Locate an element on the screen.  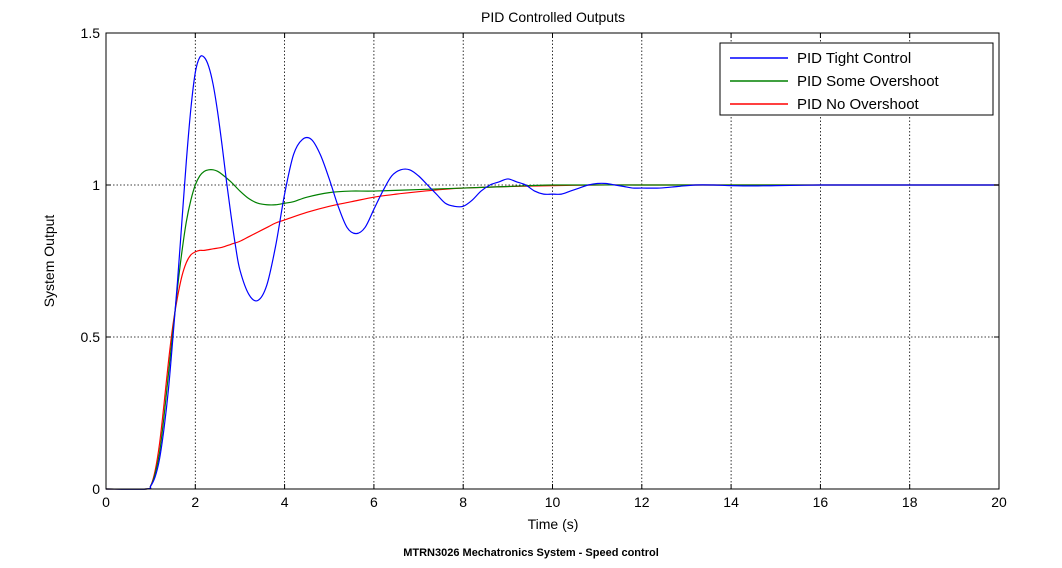
x-tick-label: 12 is located at coordinates (642, 502).